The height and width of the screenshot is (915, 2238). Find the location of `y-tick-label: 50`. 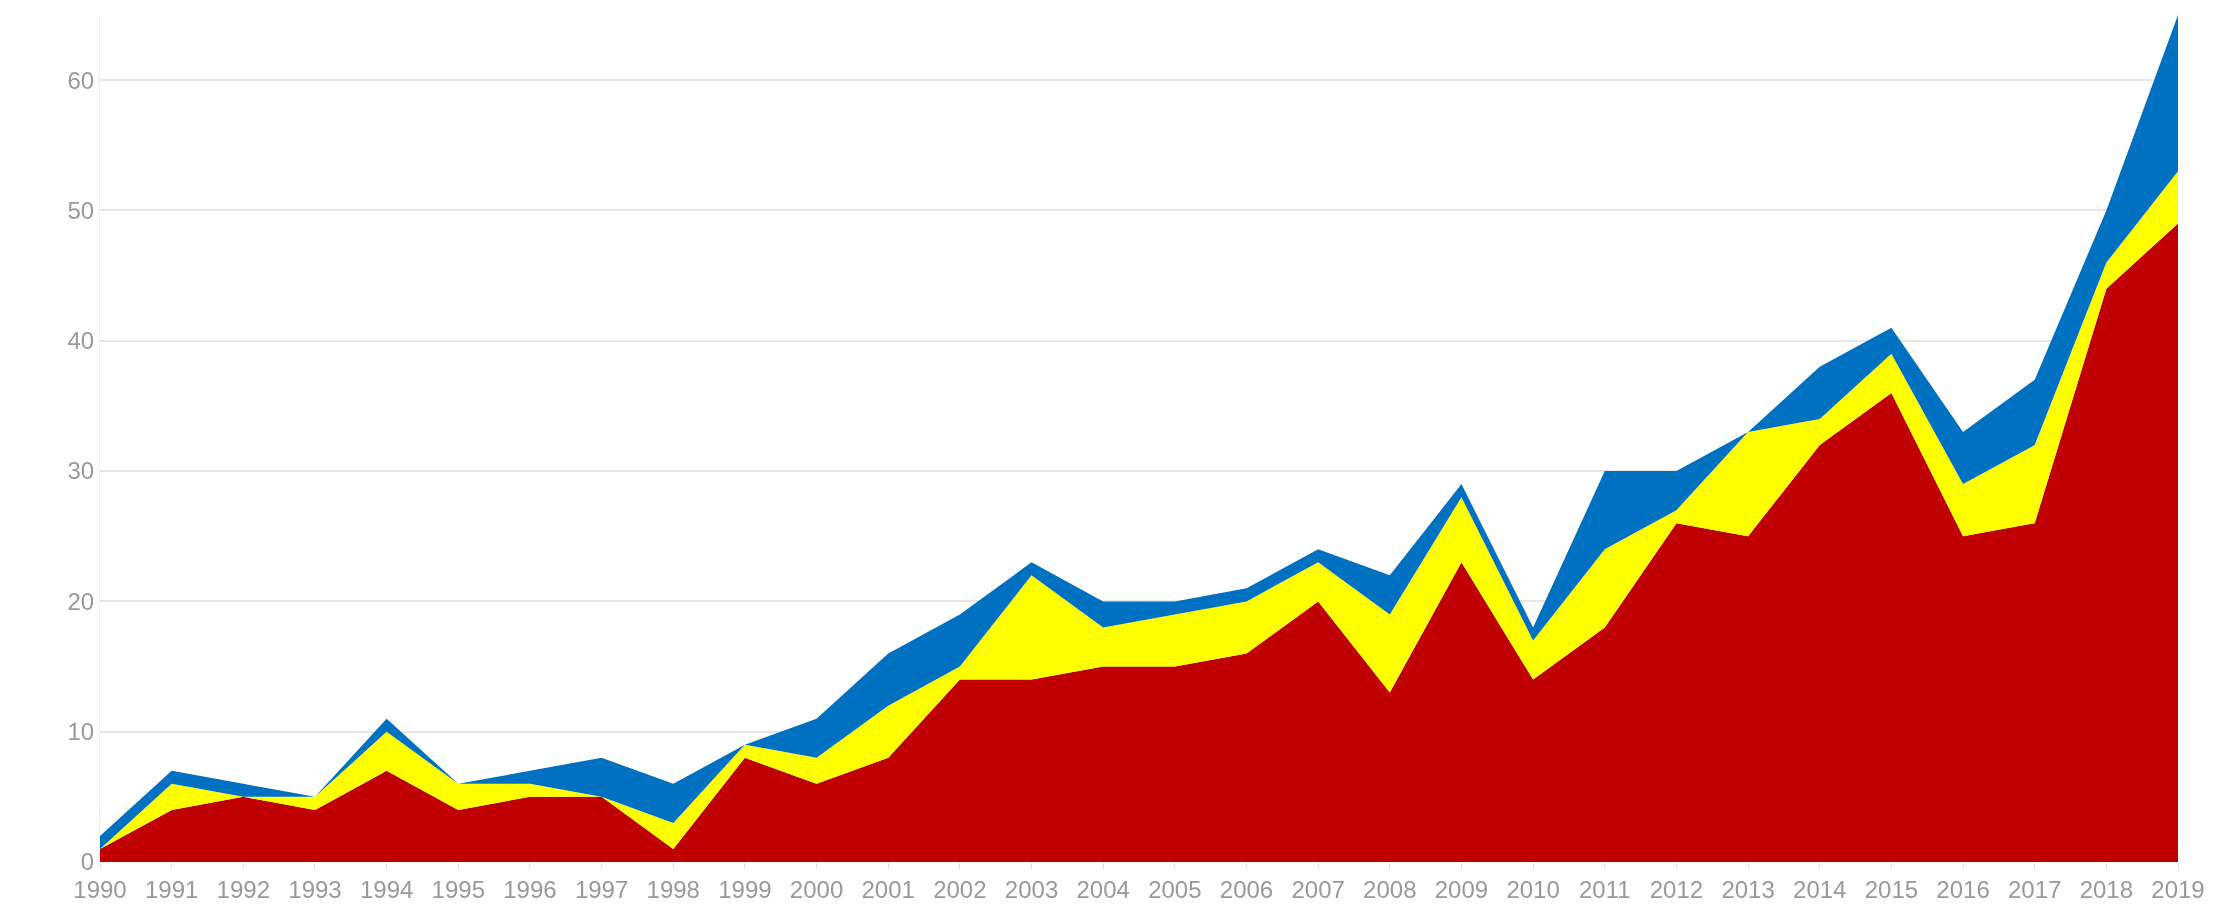

y-tick-label: 50 is located at coordinates (81, 210).